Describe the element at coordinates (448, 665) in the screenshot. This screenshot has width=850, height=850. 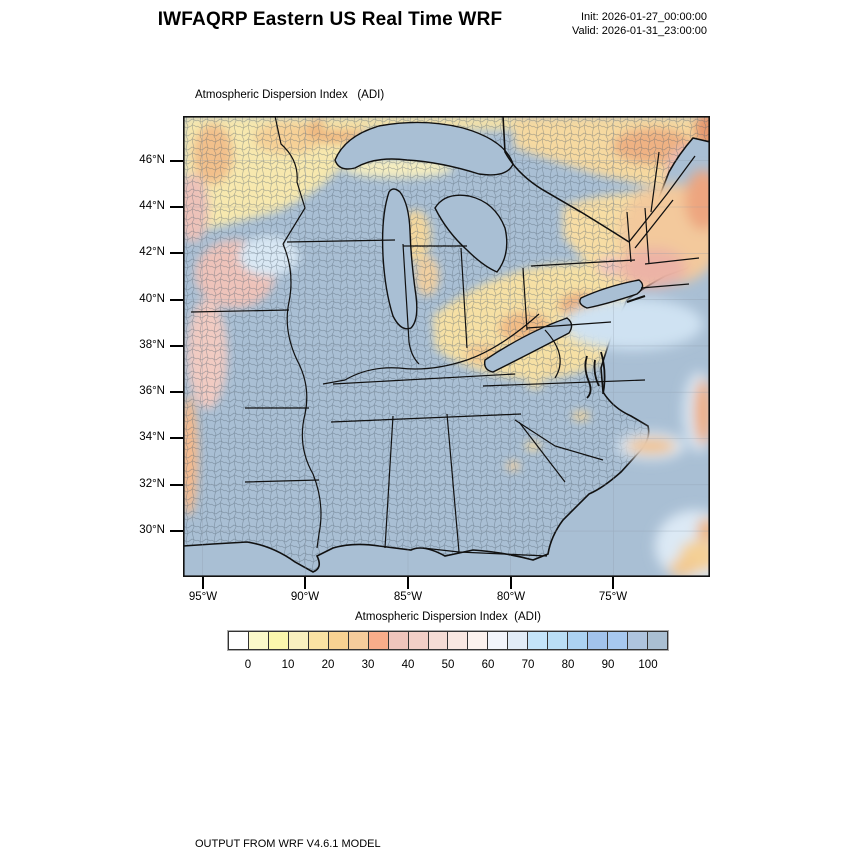
I see `colorbar-tick-label: 50` at that location.